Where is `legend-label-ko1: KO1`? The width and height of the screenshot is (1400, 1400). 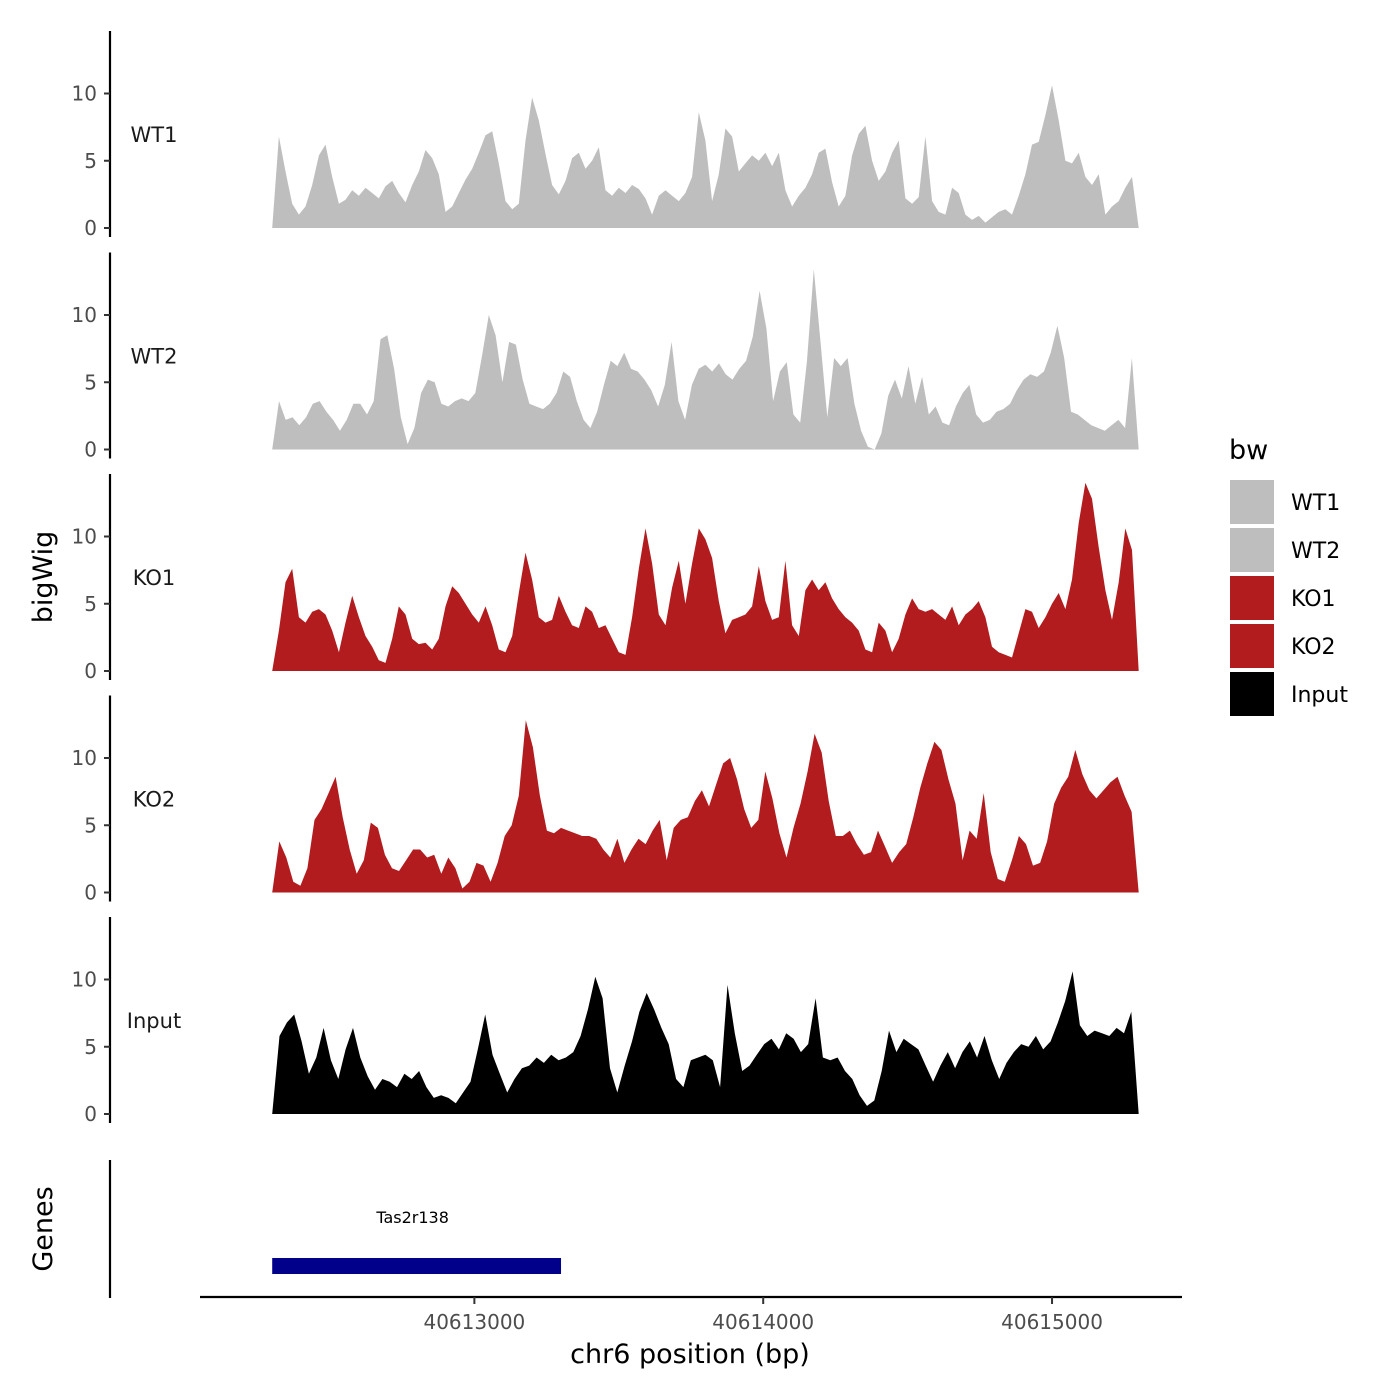
legend-label-ko1: KO1 is located at coordinates (1313, 599).